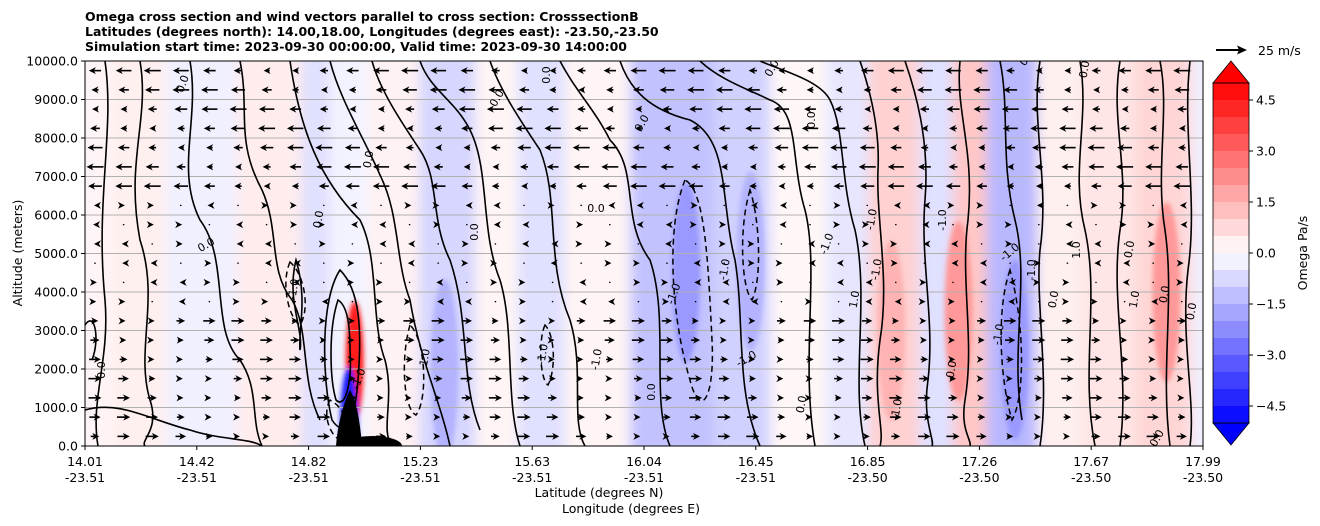  I want to click on y-tick-label: 1000.0, so click(56, 407).